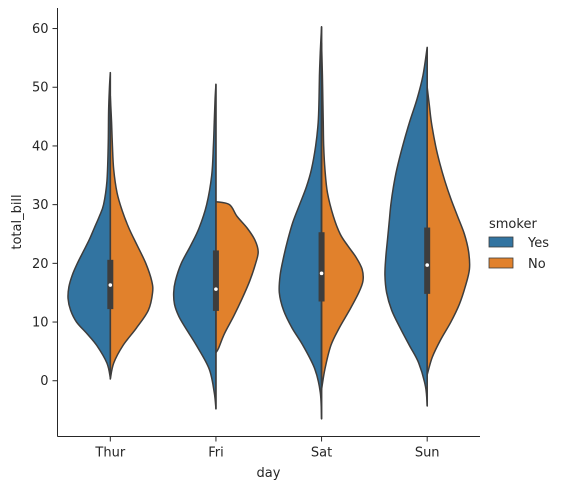  I want to click on median-dot-sun, so click(427, 265).